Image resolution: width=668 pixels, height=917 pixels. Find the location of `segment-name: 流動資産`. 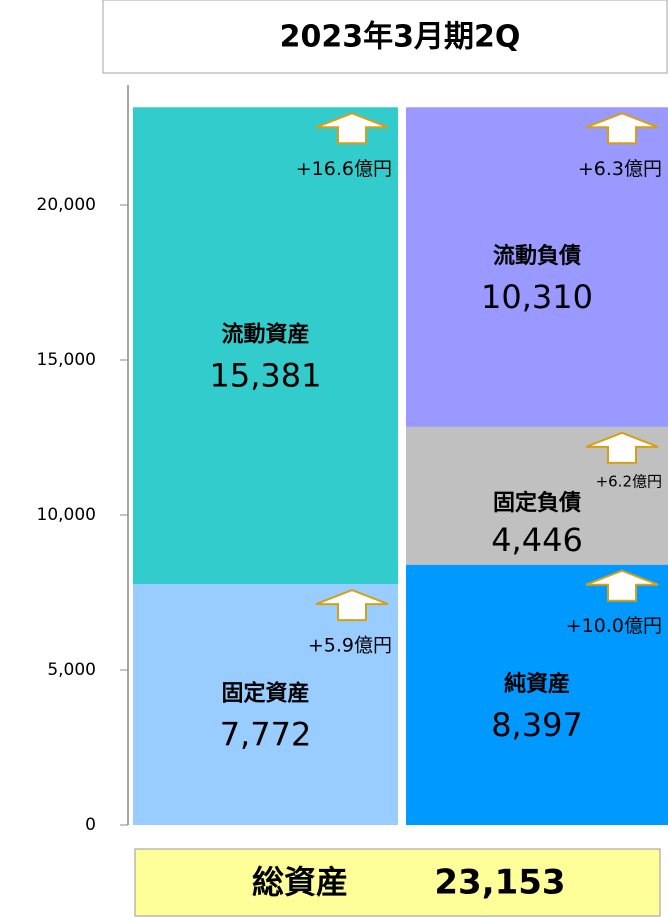

segment-name: 流動資産 is located at coordinates (265, 335).